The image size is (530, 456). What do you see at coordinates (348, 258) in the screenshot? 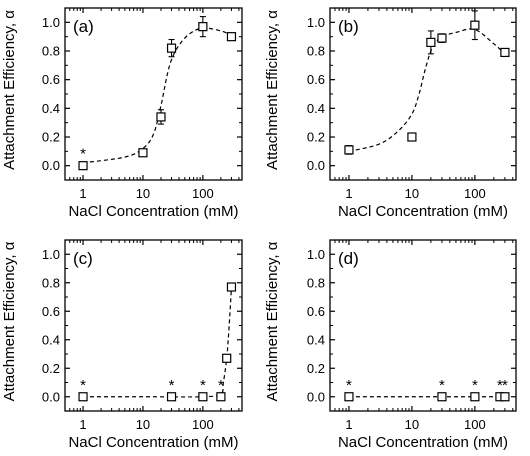
I see `panel-label: (d)` at bounding box center [348, 258].